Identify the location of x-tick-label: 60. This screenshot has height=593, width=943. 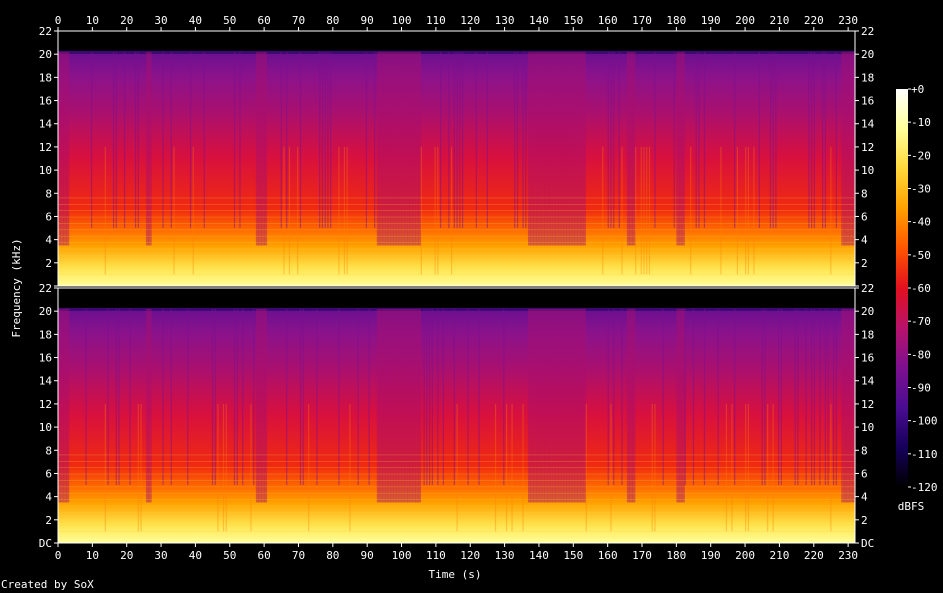
(263, 555).